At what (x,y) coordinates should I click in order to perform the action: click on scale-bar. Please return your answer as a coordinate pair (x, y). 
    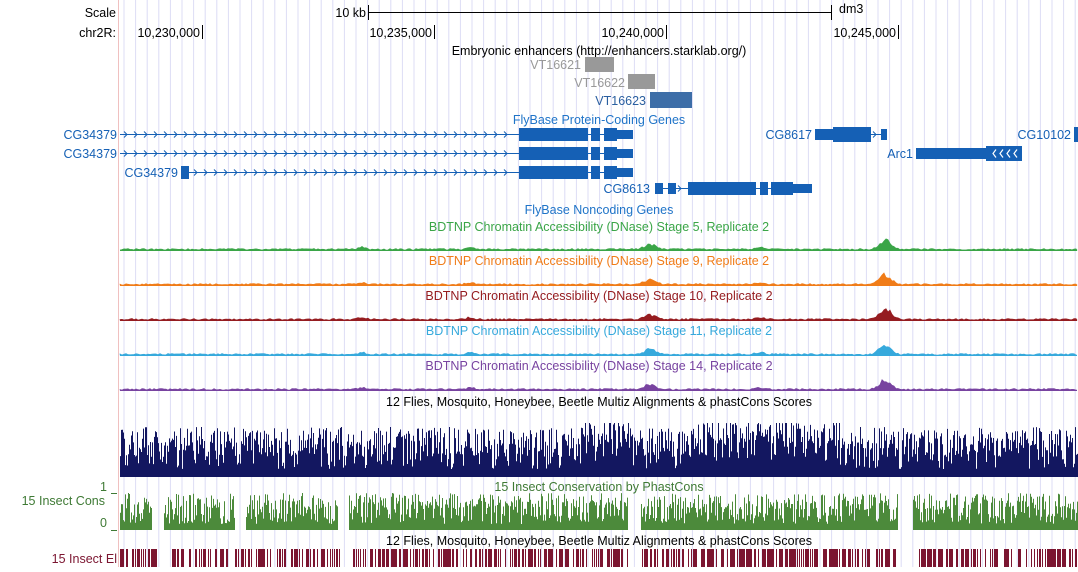
    Looking at the image, I should click on (600, 12).